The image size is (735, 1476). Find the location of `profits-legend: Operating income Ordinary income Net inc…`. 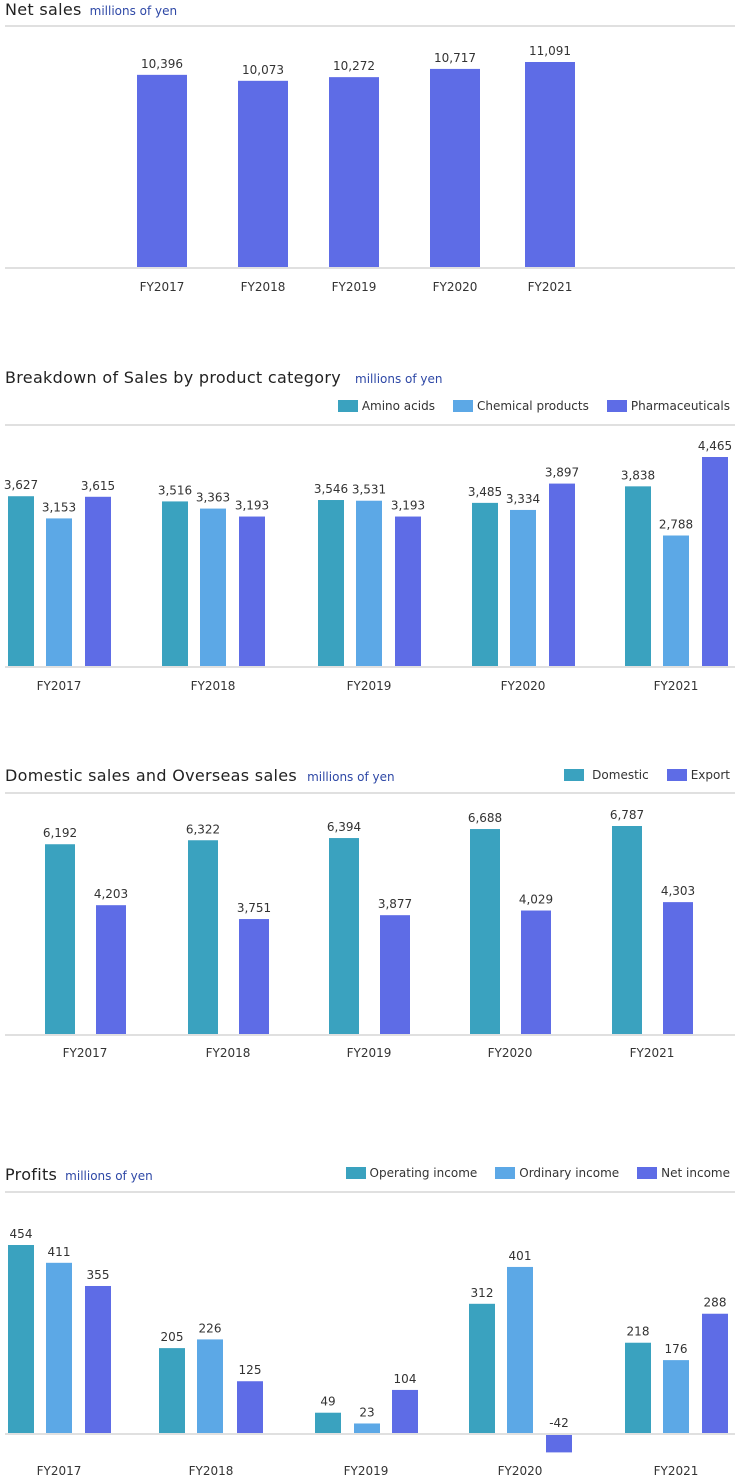

profits-legend: Operating income Ordinary income Net inc… is located at coordinates (537, 1173).